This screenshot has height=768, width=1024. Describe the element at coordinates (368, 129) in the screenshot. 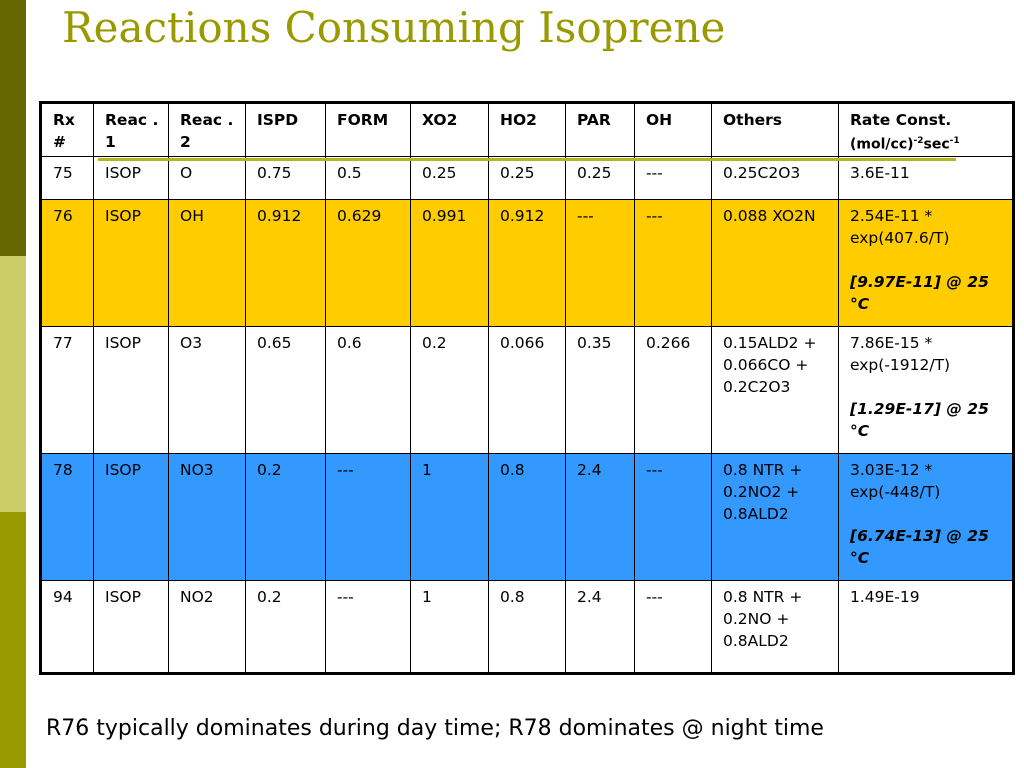

I see `header-form: FORM` at that location.